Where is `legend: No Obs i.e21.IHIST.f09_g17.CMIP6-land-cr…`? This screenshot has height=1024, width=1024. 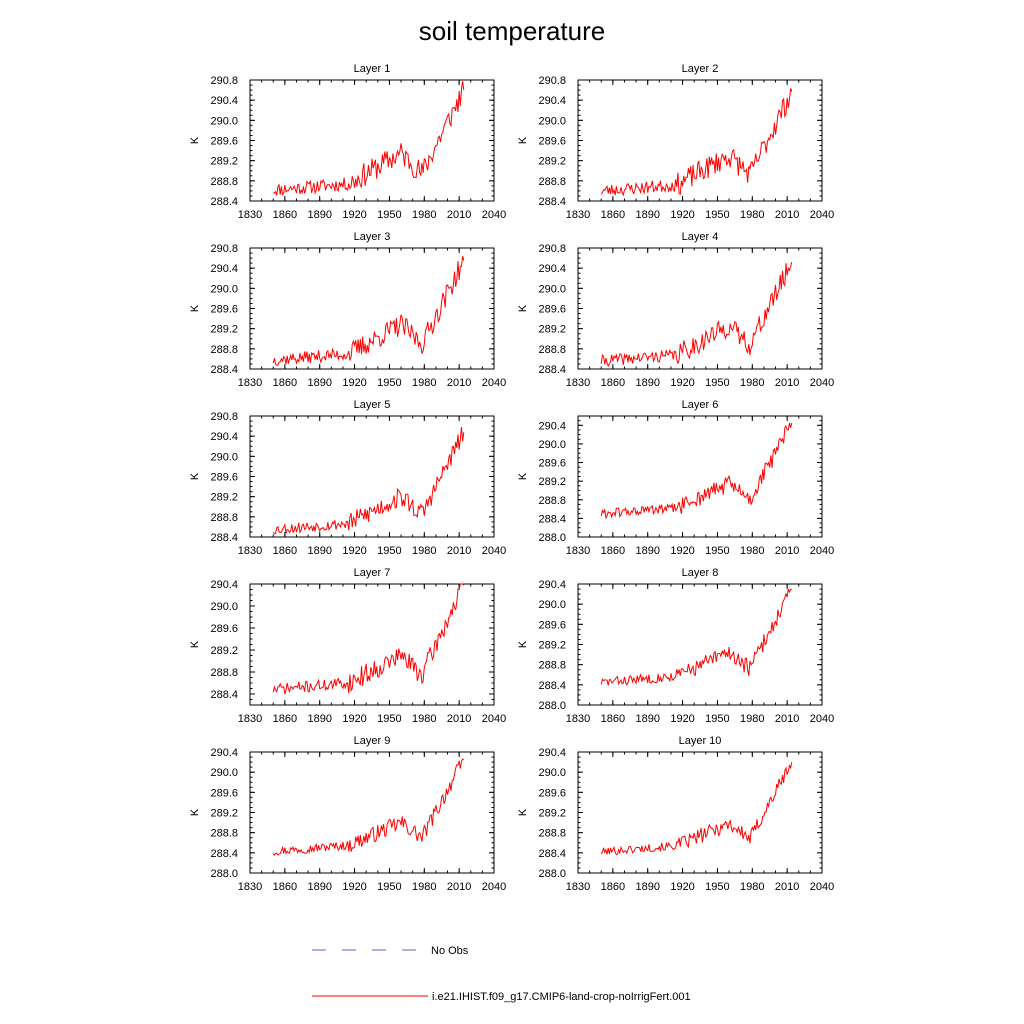
legend: No Obs i.e21.IHIST.f09_g17.CMIP6-land-cr… is located at coordinates (501, 974).